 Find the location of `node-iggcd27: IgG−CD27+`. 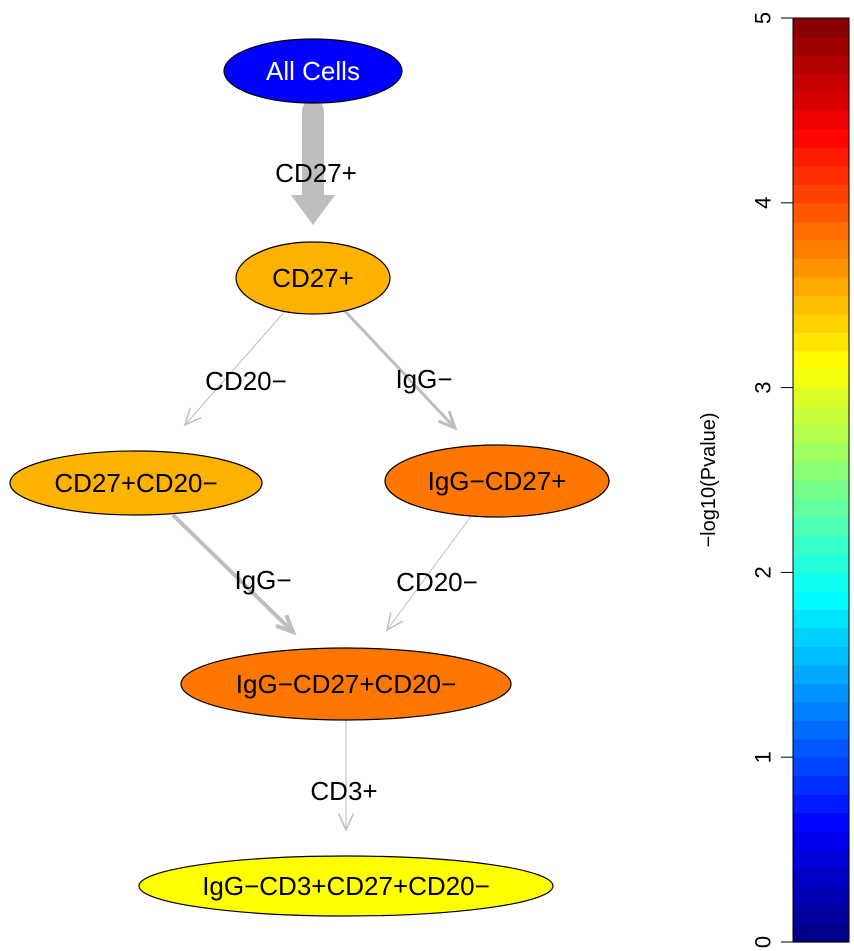

node-iggcd27: IgG−CD27+ is located at coordinates (497, 481).